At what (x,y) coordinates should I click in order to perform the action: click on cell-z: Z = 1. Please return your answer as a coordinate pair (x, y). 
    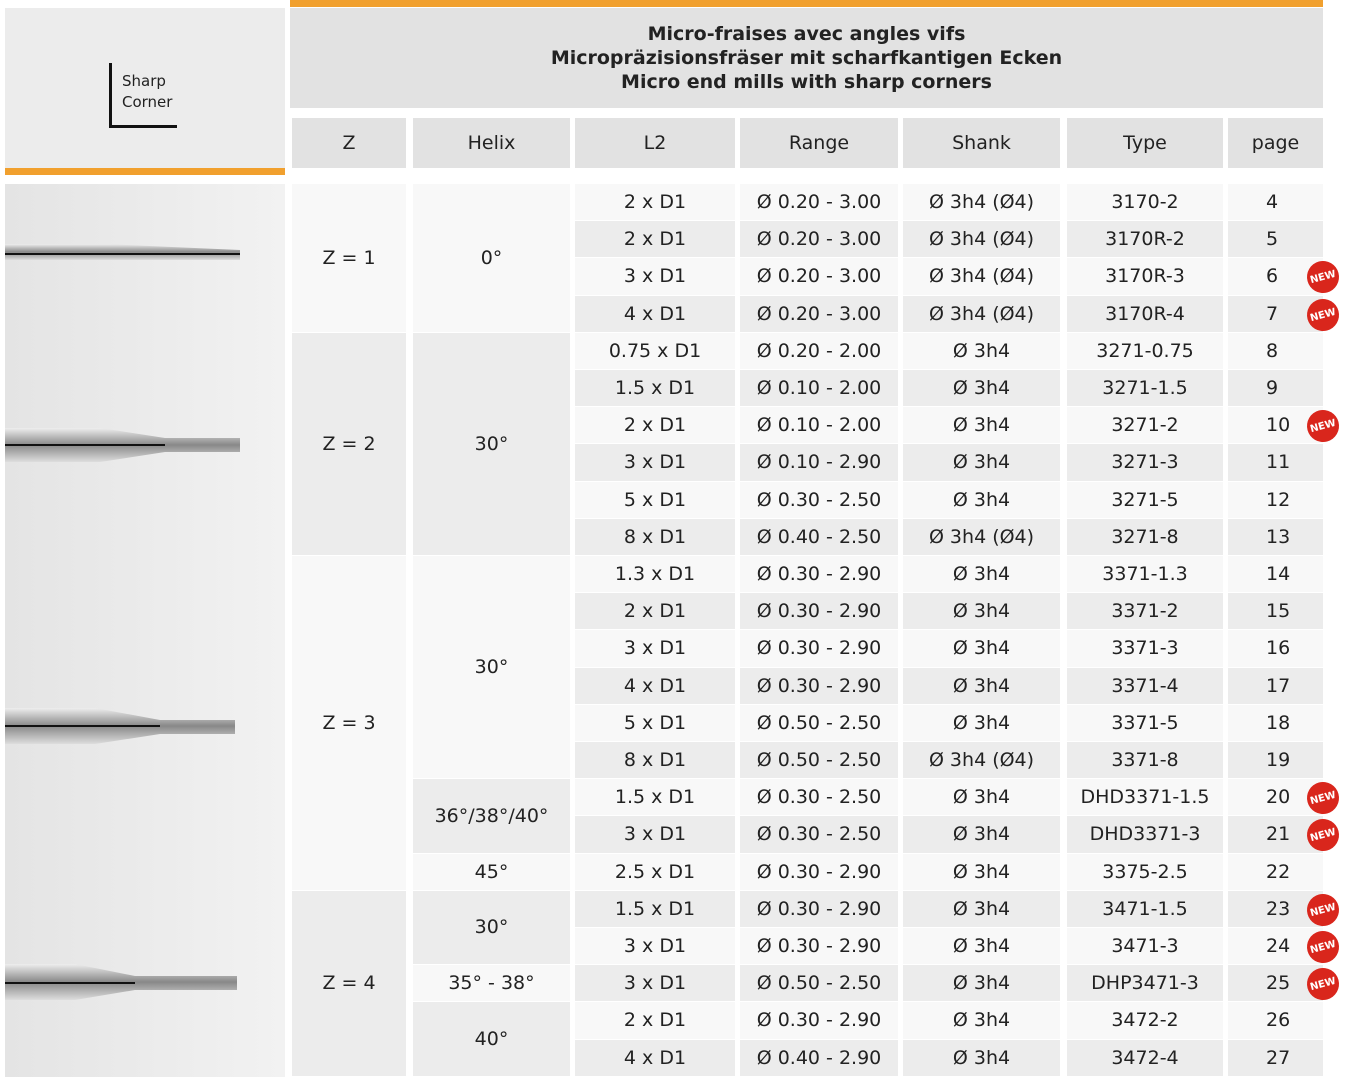
    Looking at the image, I should click on (349, 258).